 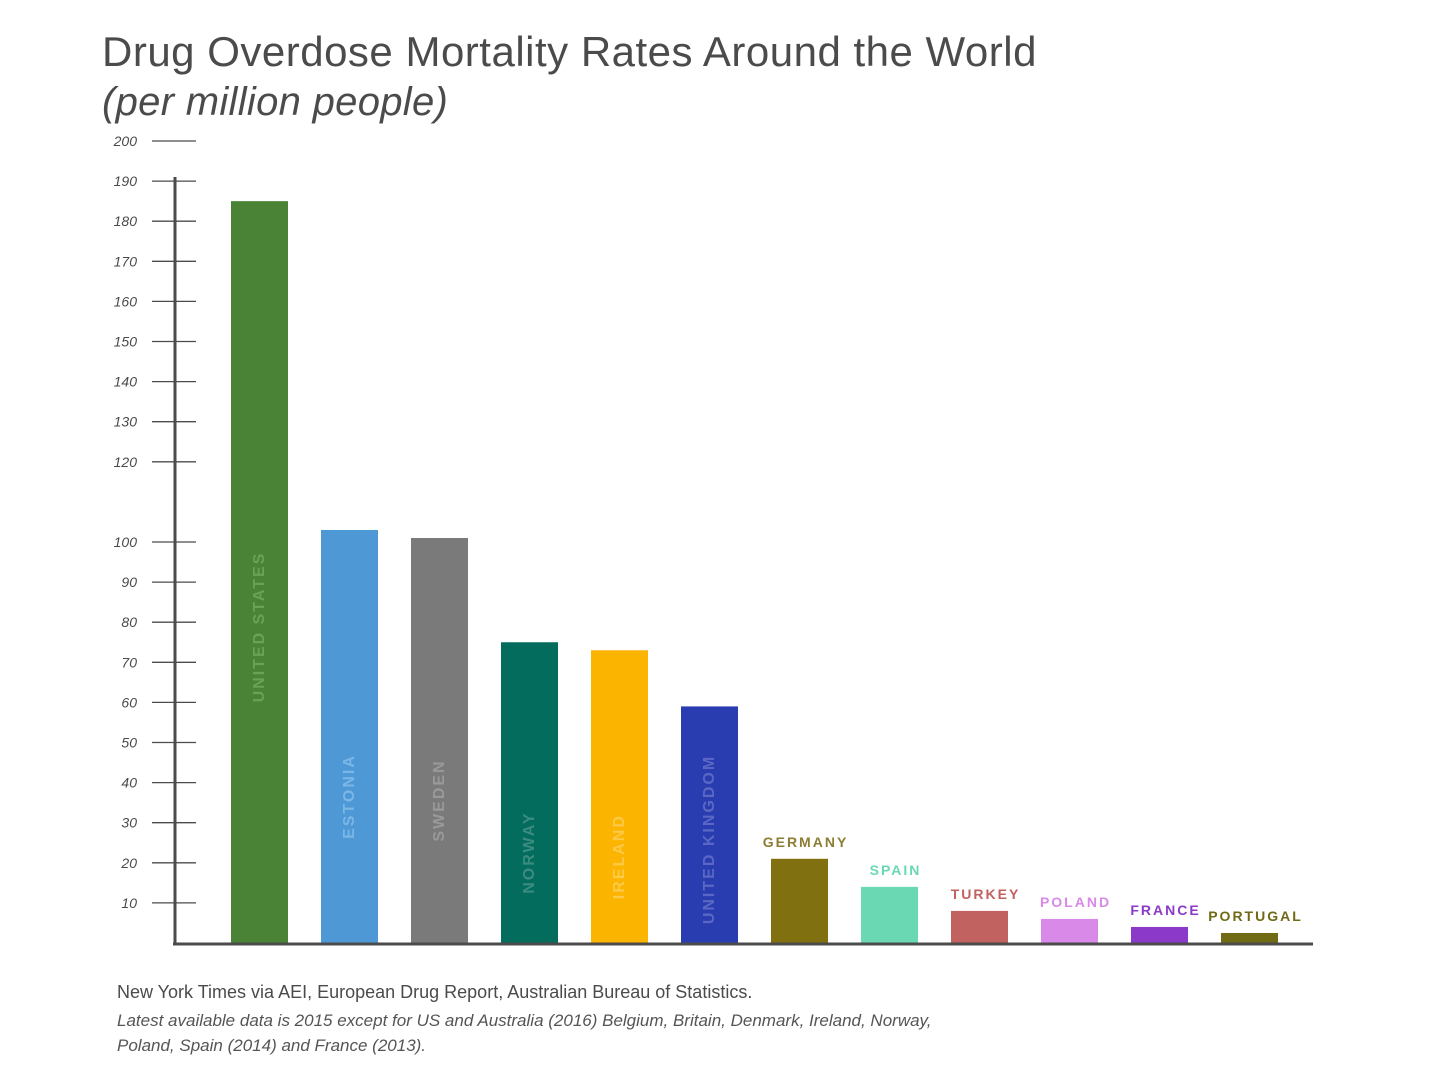 What do you see at coordinates (889, 914) in the screenshot?
I see `bar-spain` at bounding box center [889, 914].